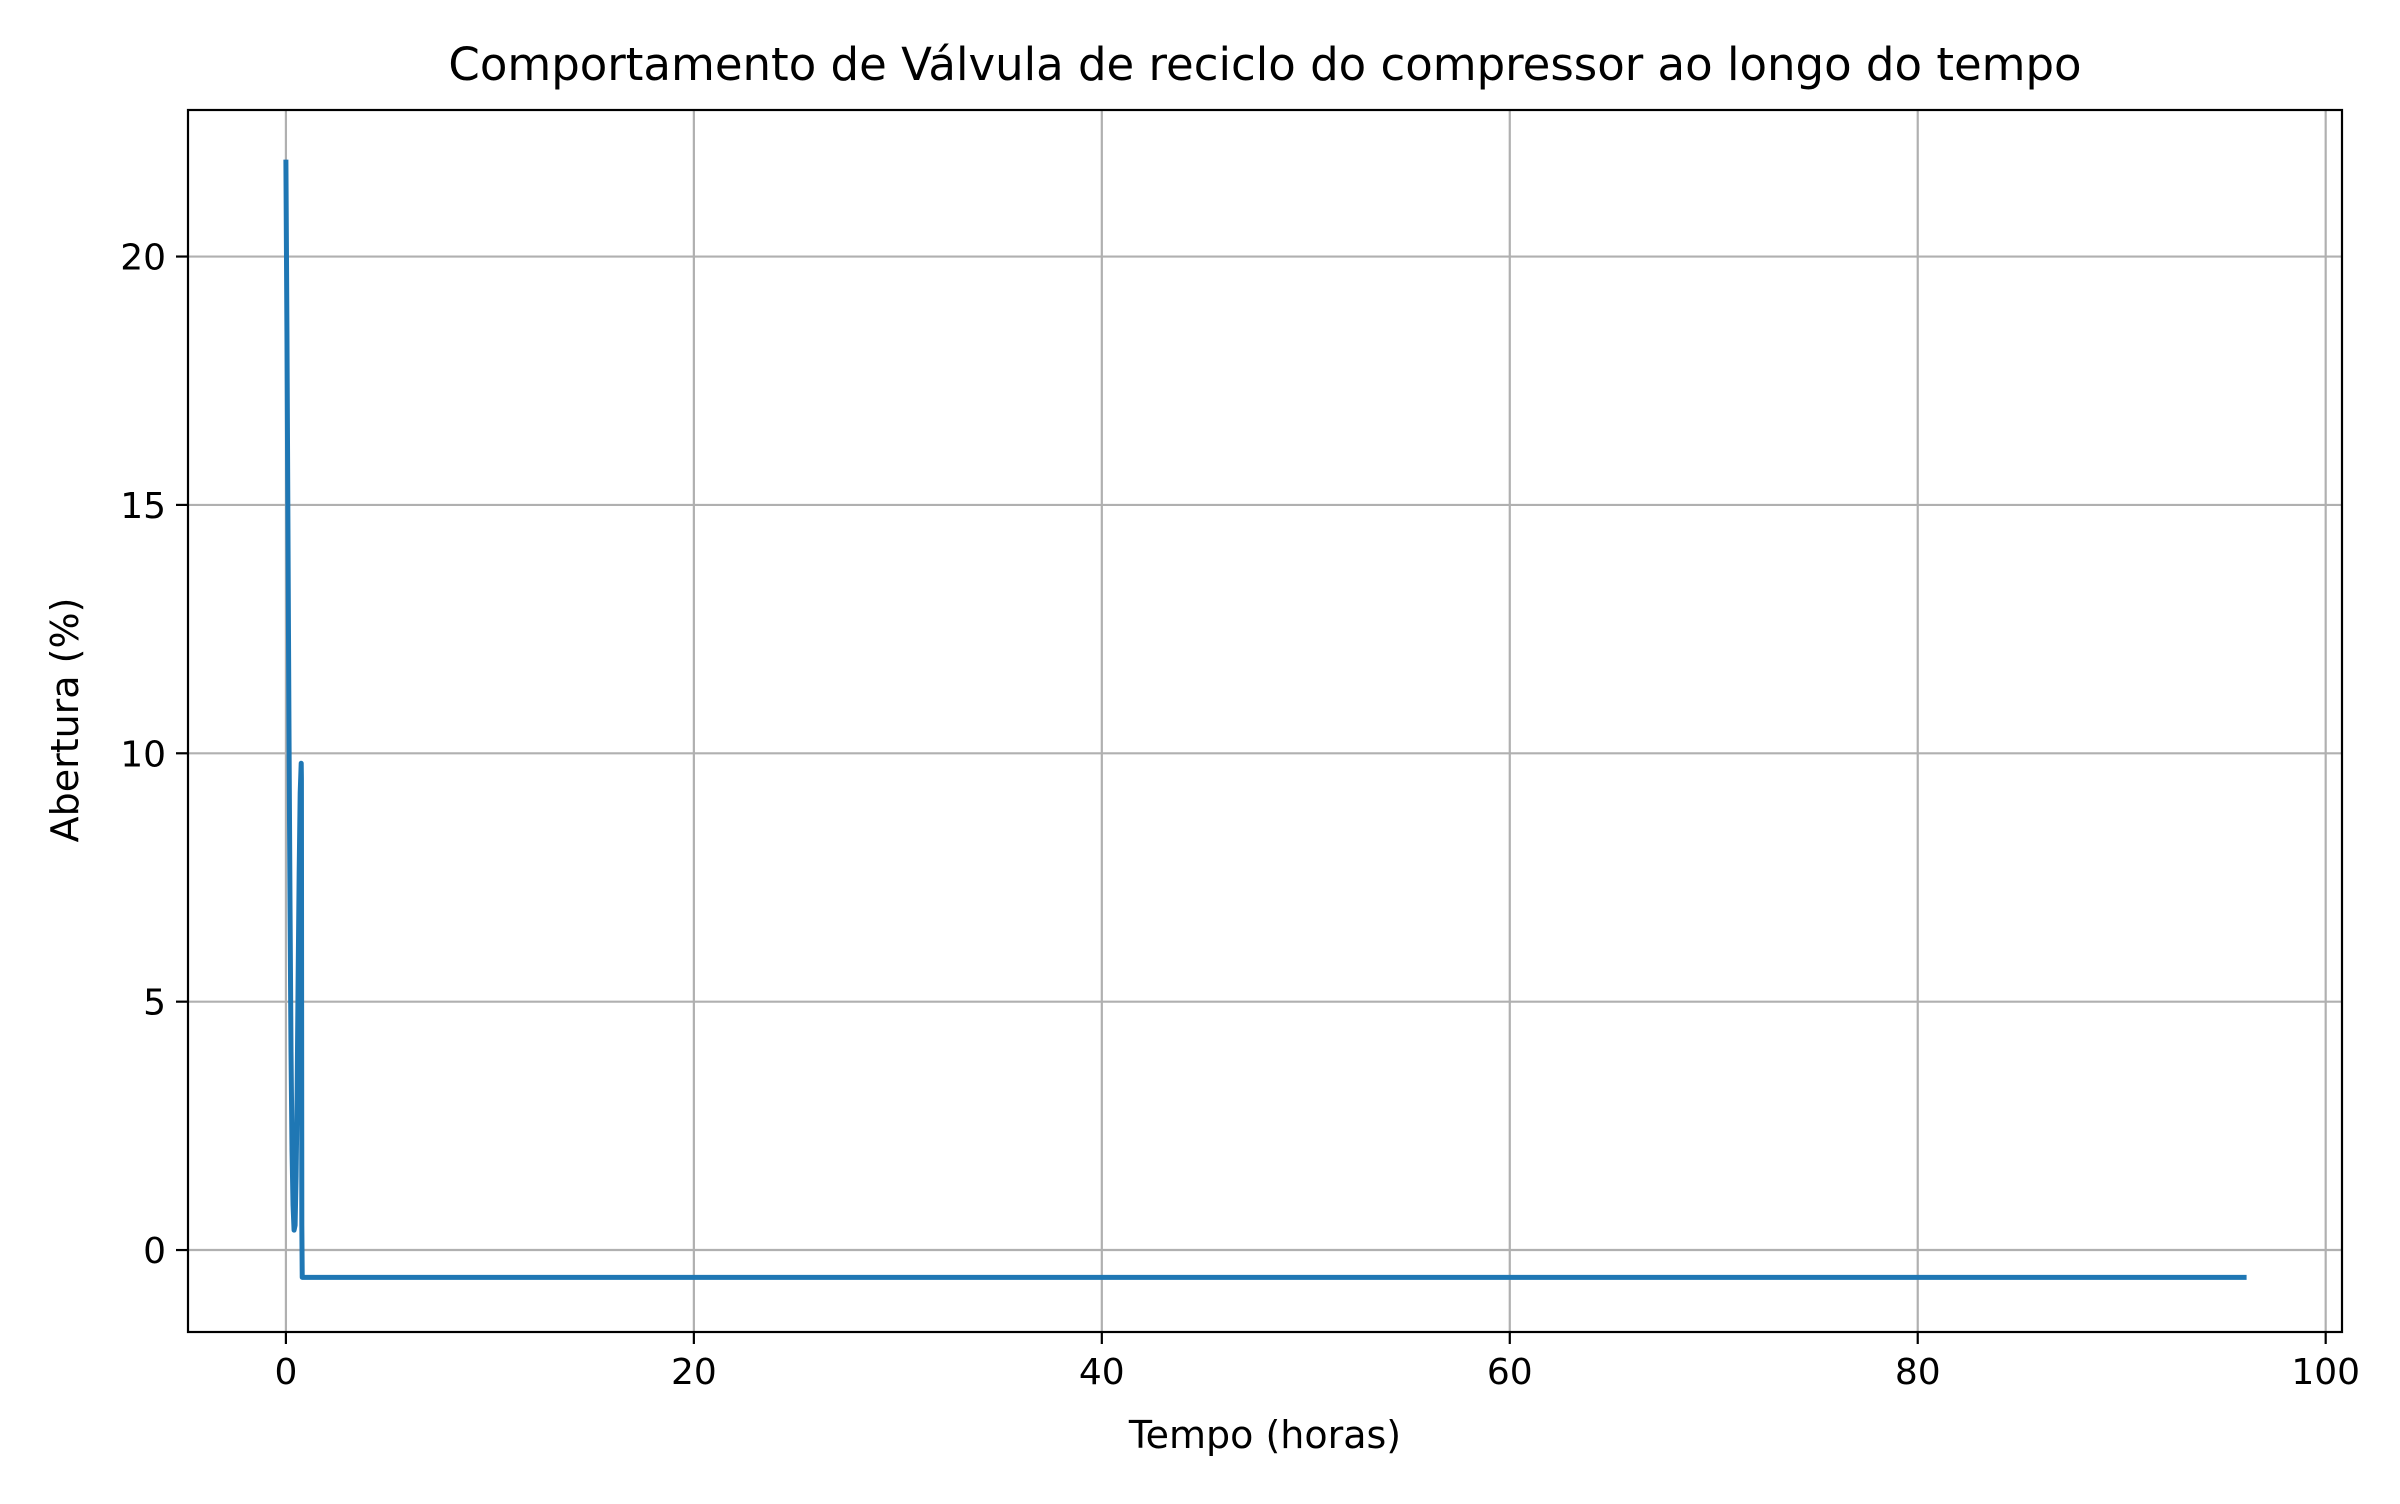 The width and height of the screenshot is (2400, 1504). I want to click on y-tick-label: 0, so click(154, 1251).